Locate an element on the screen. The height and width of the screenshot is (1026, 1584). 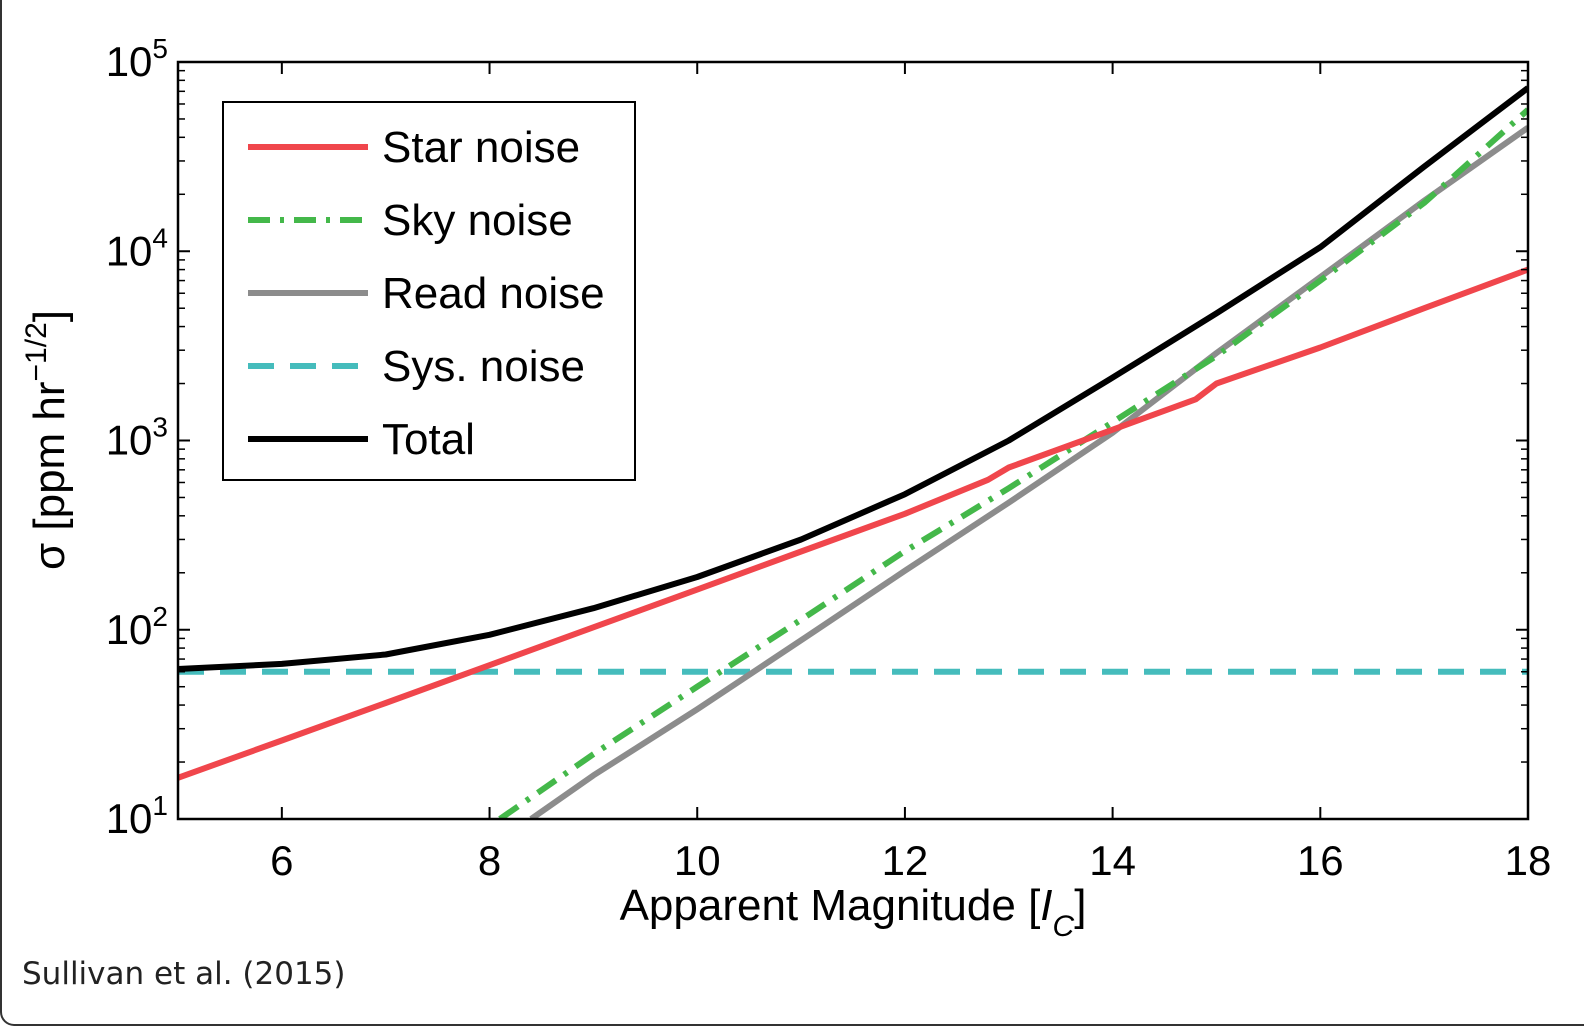
legend-label-total: Total is located at coordinates (428, 439).